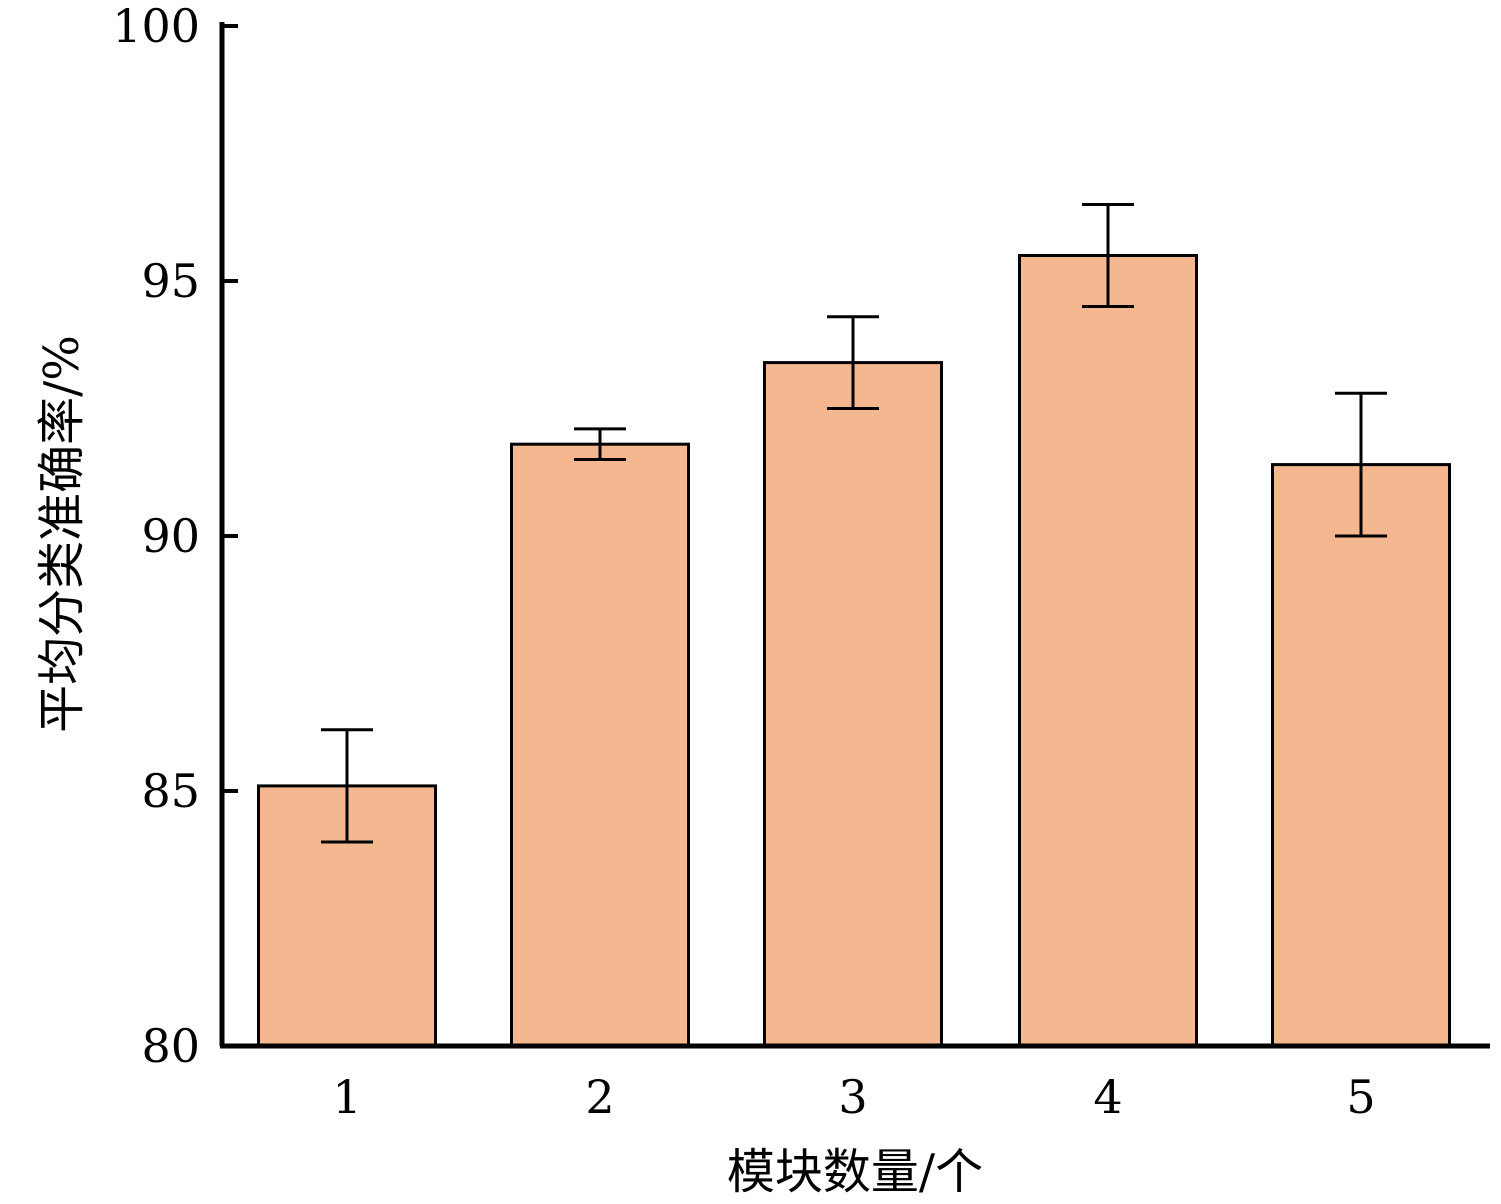 The image size is (1501, 1204). I want to click on y-tick-label-90: 90, so click(170, 536).